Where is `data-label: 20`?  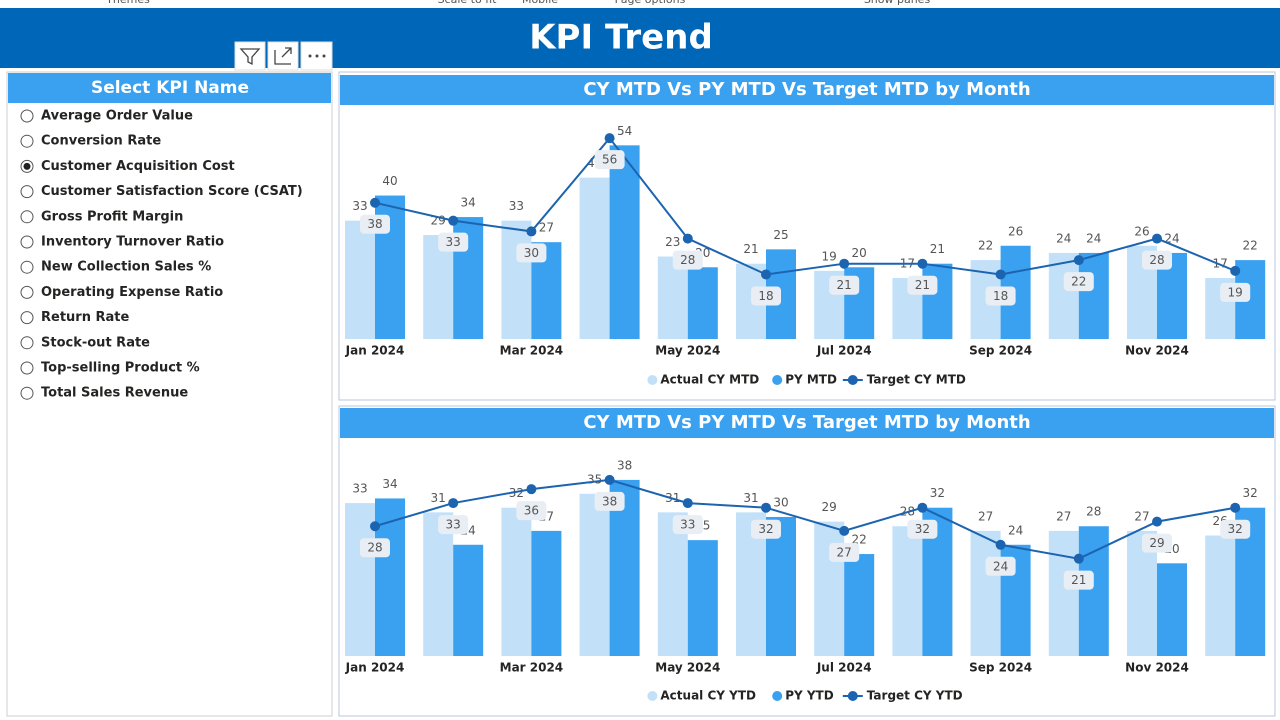 data-label: 20 is located at coordinates (859, 253).